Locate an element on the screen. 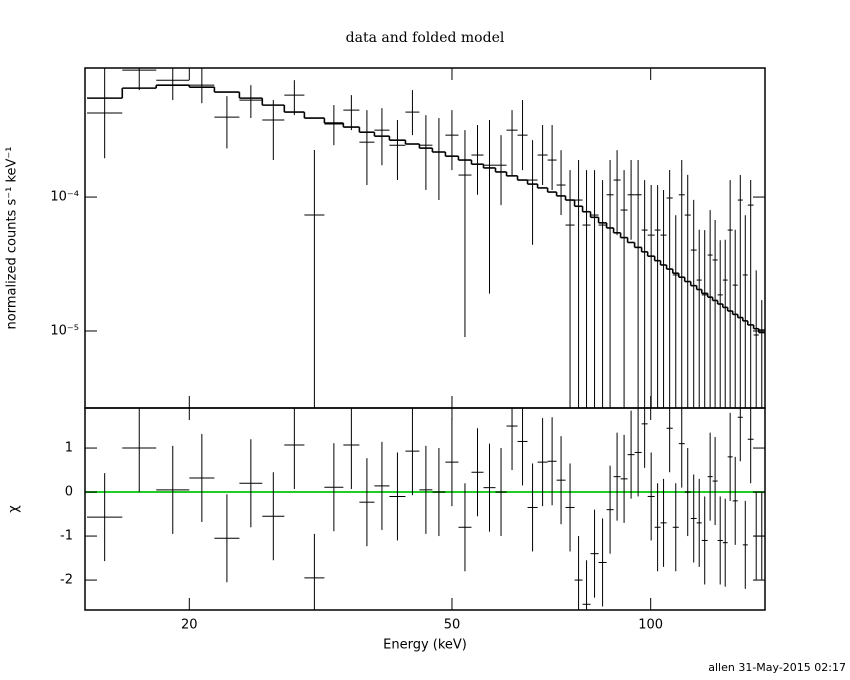  x-tick-label: 100 is located at coordinates (650, 625).